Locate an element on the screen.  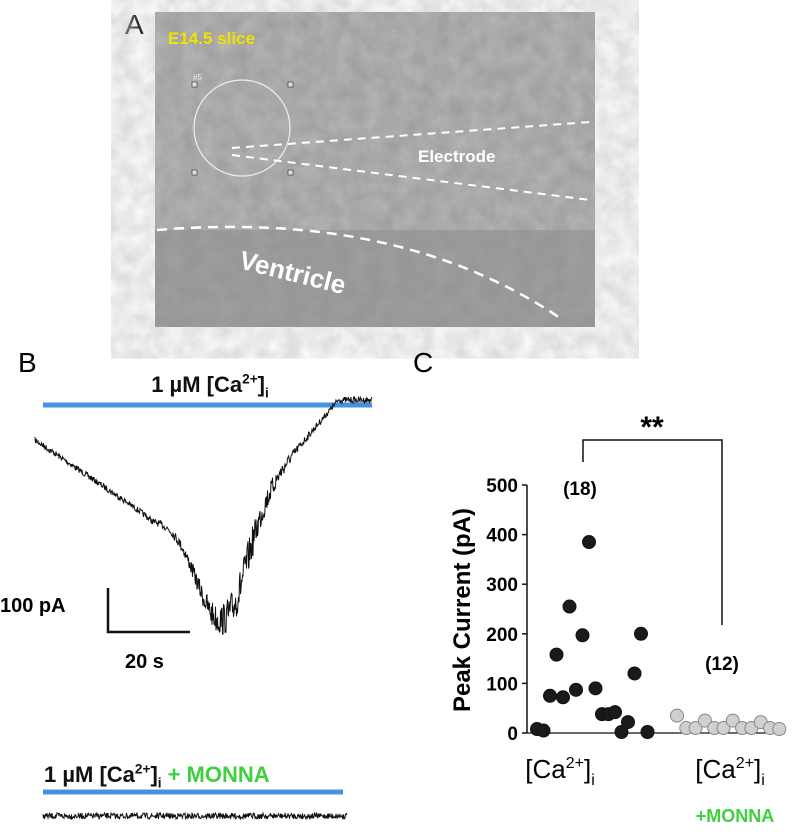
significance-label: ** is located at coordinates (652, 427).